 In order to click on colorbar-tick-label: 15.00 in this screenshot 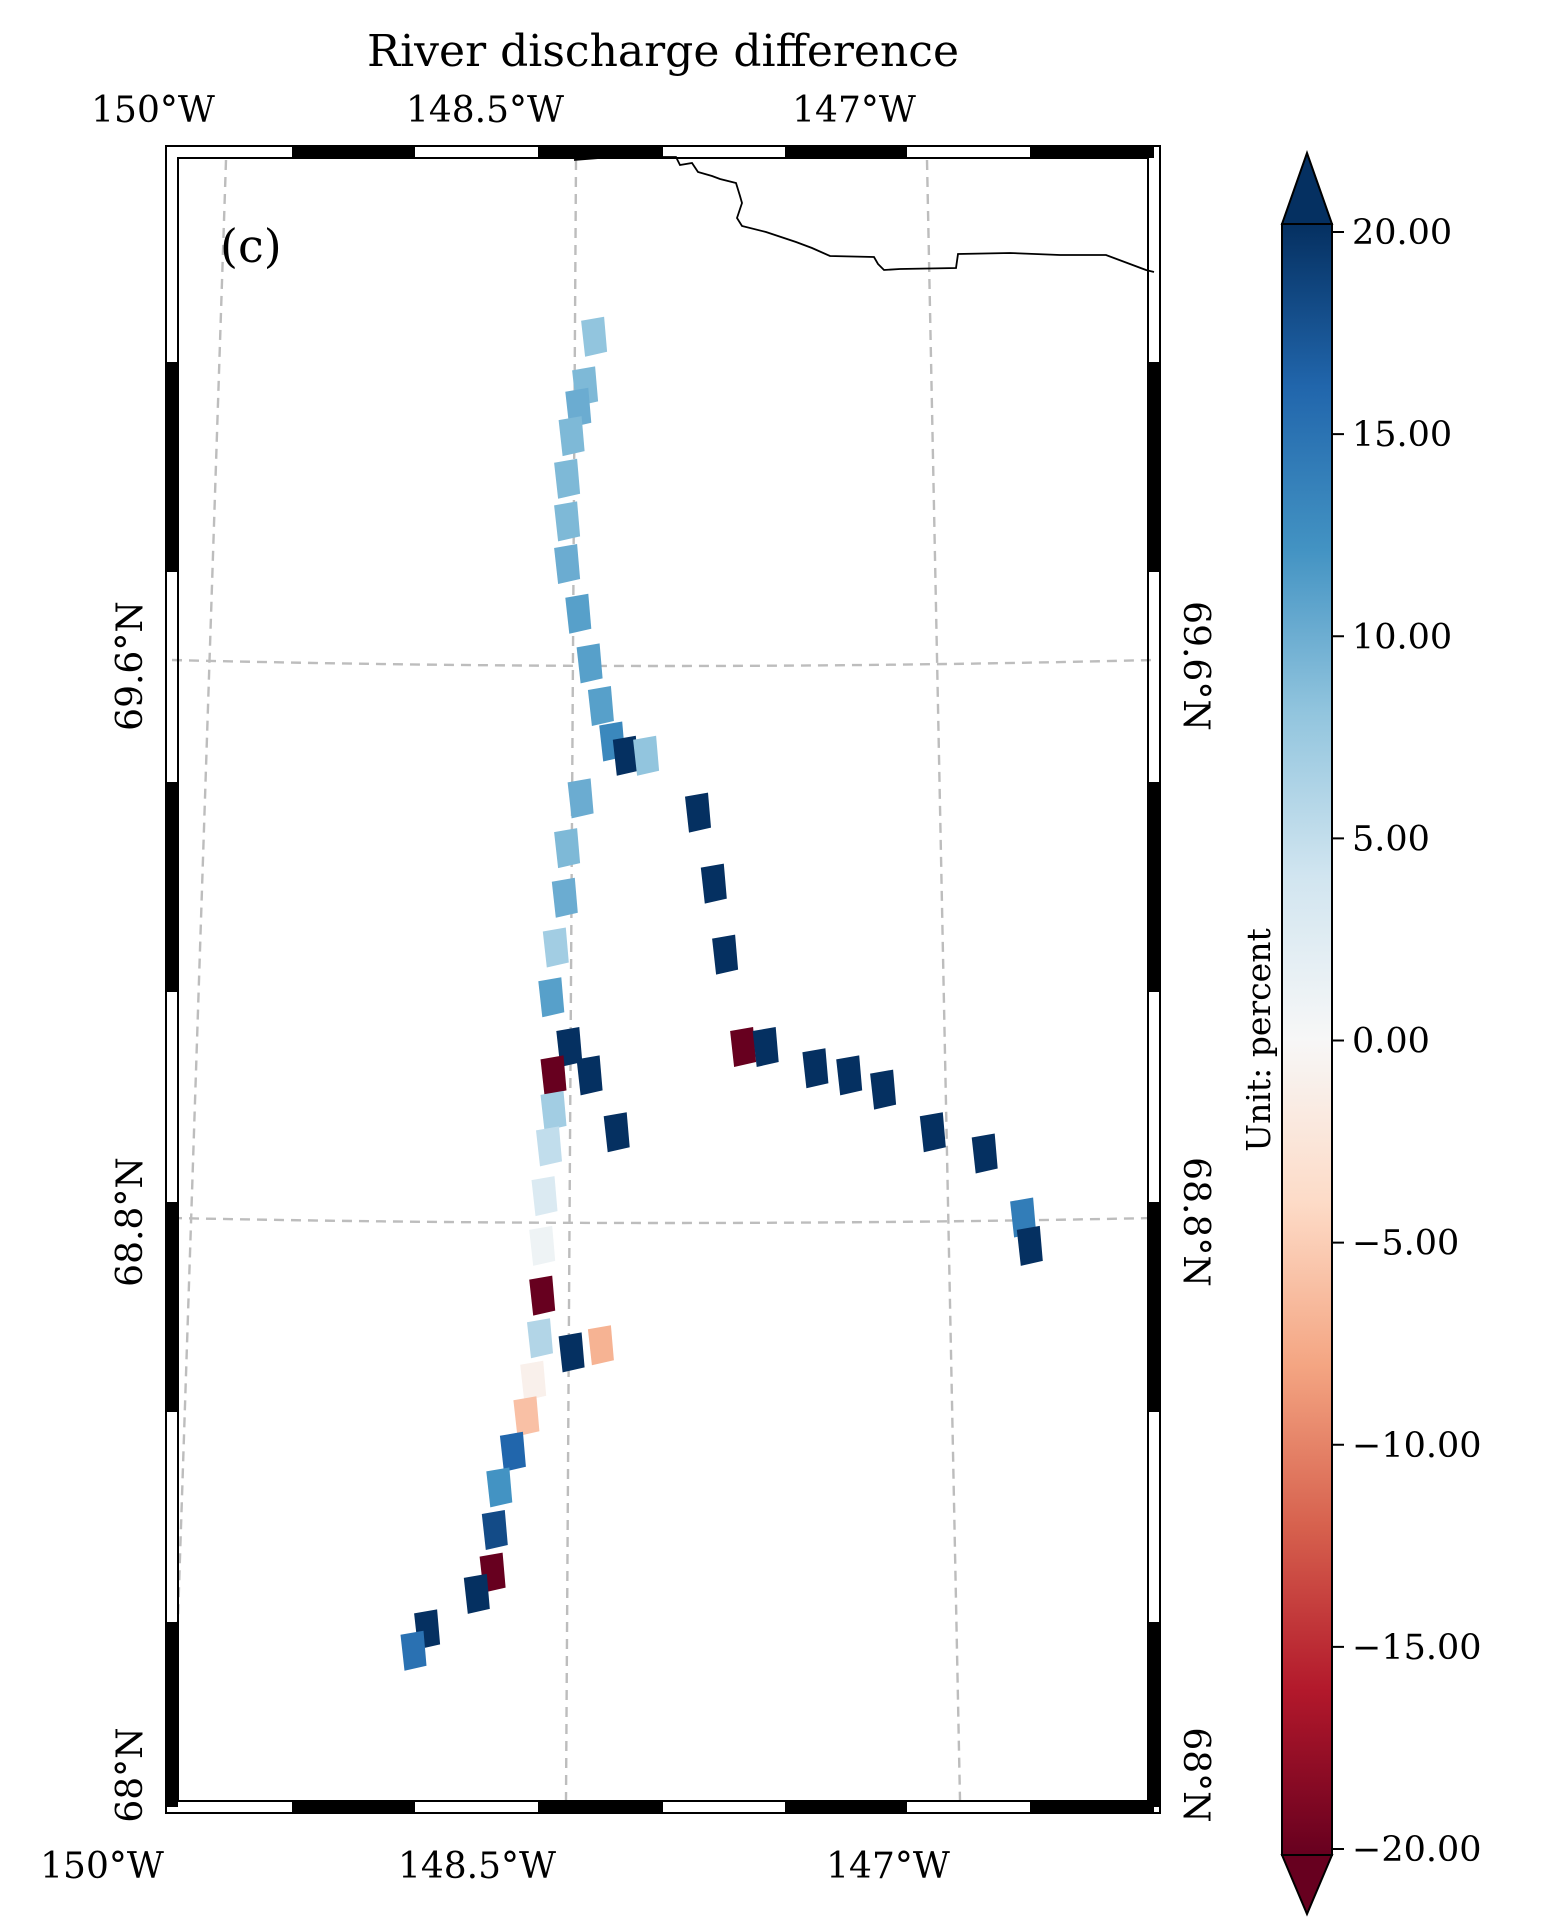, I will do `click(1402, 435)`.